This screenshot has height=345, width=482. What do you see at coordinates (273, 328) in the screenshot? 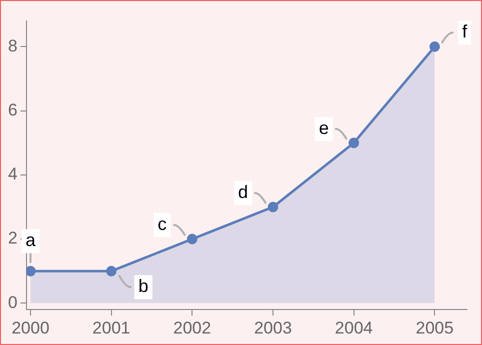
I see `x-tick-label: 2003` at bounding box center [273, 328].